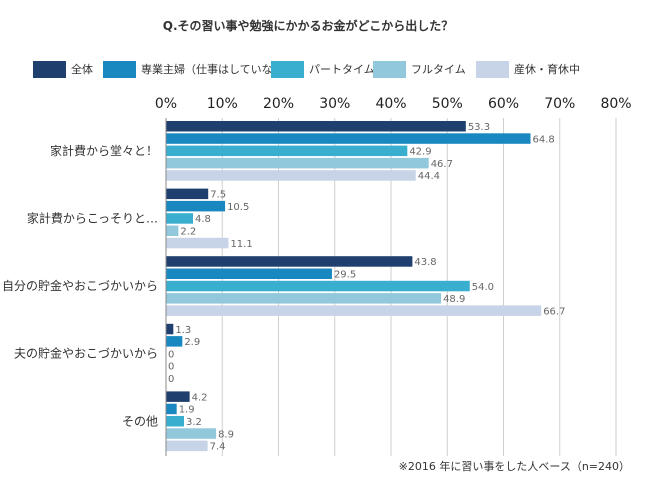 The image size is (669, 504). Describe the element at coordinates (454, 299) in the screenshot. I see `value-label-3-4: 48.9` at that location.